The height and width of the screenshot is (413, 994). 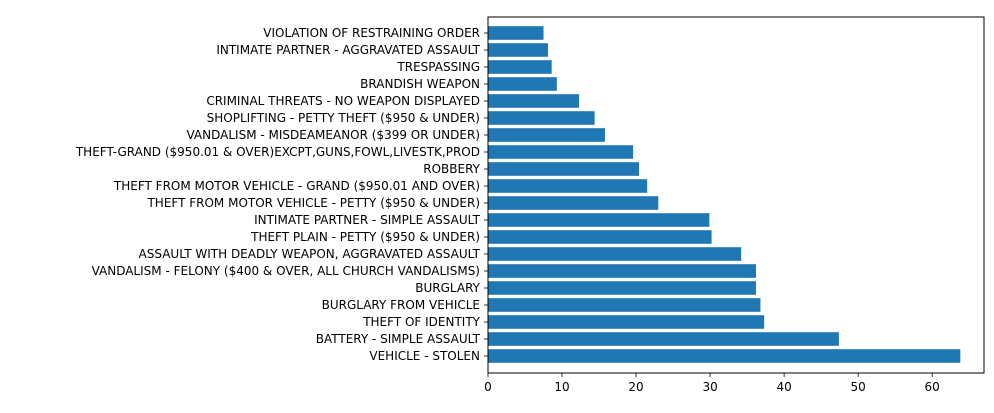 I want to click on x-tick-label: 40, so click(x=783, y=387).